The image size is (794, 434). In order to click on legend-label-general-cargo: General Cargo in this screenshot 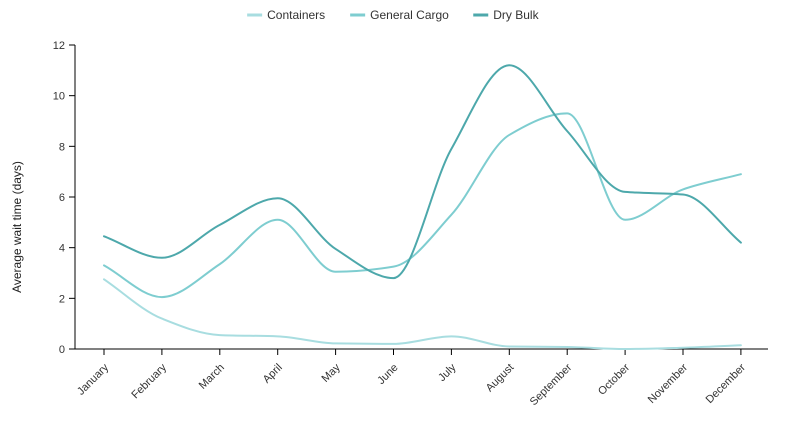, I will do `click(409, 15)`.